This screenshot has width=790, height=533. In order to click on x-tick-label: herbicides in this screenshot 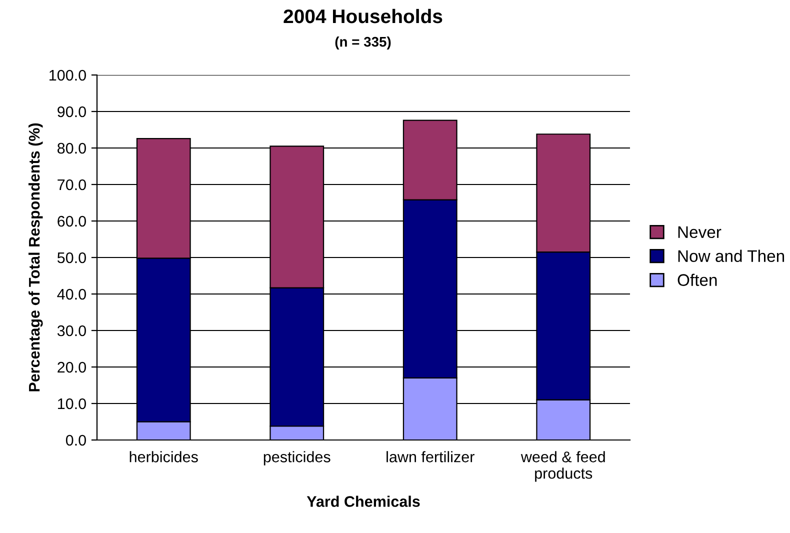, I will do `click(164, 456)`.